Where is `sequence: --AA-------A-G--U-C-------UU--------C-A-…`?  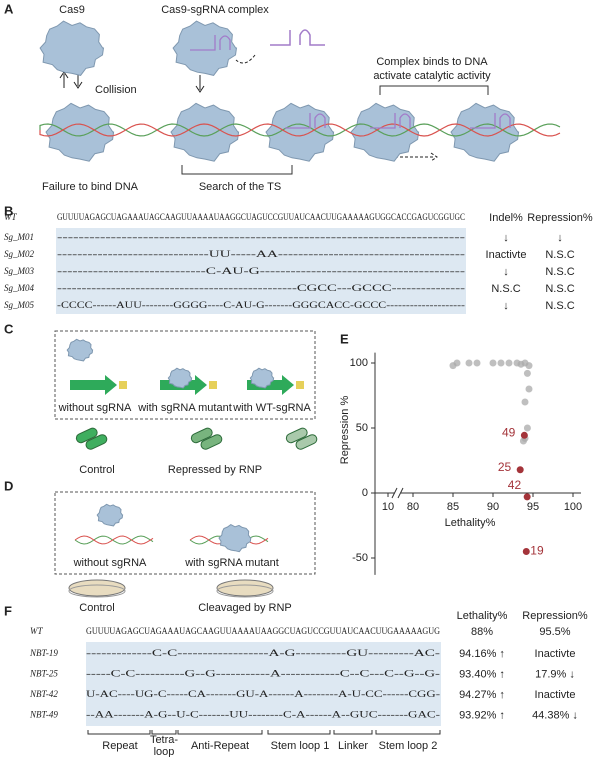 sequence: --AA-------A-G--U-C-------UU--------C-A-… is located at coordinates (263, 715).